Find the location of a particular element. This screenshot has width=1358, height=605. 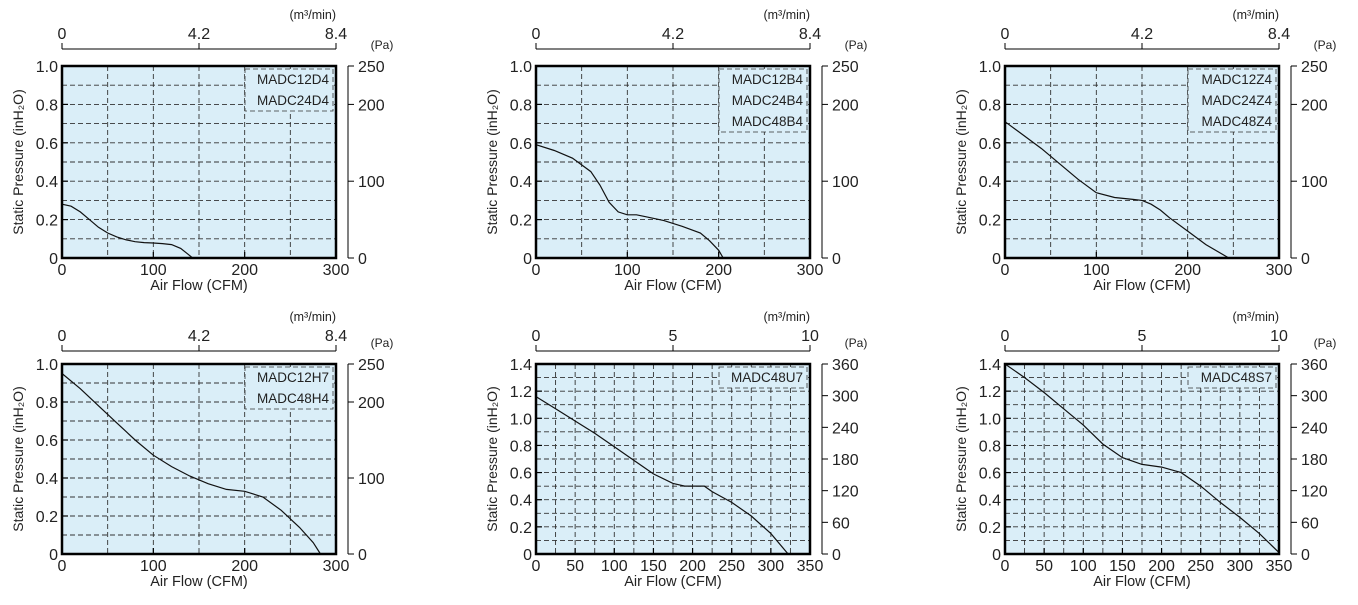

legend-model-label: MADC48B4 is located at coordinates (768, 121).